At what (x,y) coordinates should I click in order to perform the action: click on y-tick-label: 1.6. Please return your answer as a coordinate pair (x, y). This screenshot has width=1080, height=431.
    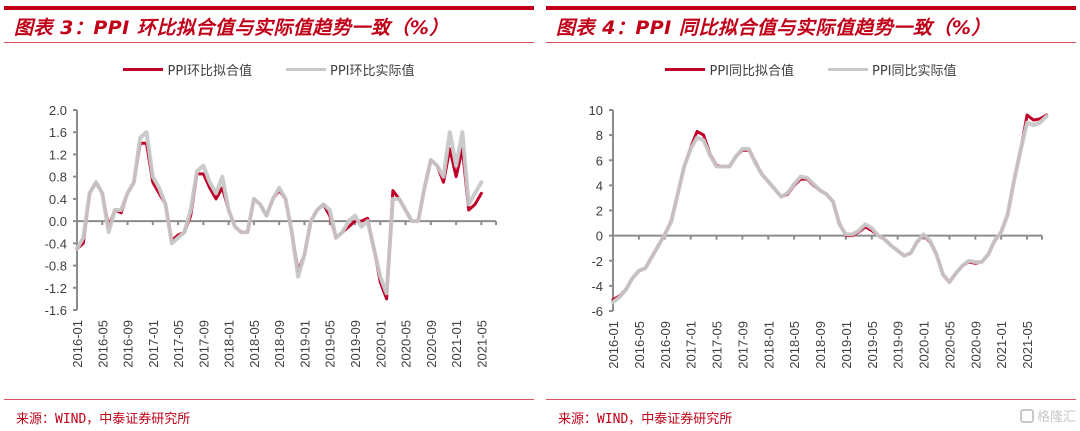
    Looking at the image, I should click on (58, 132).